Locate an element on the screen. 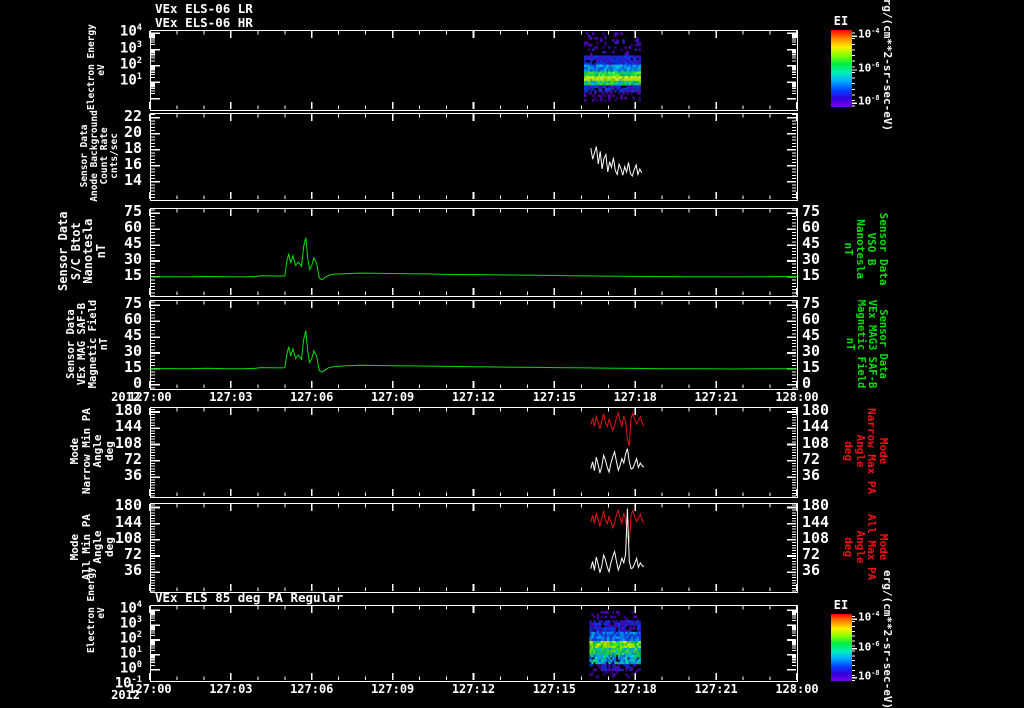 This screenshot has width=1024, height=708. y-tick-label: 180 is located at coordinates (128, 505).